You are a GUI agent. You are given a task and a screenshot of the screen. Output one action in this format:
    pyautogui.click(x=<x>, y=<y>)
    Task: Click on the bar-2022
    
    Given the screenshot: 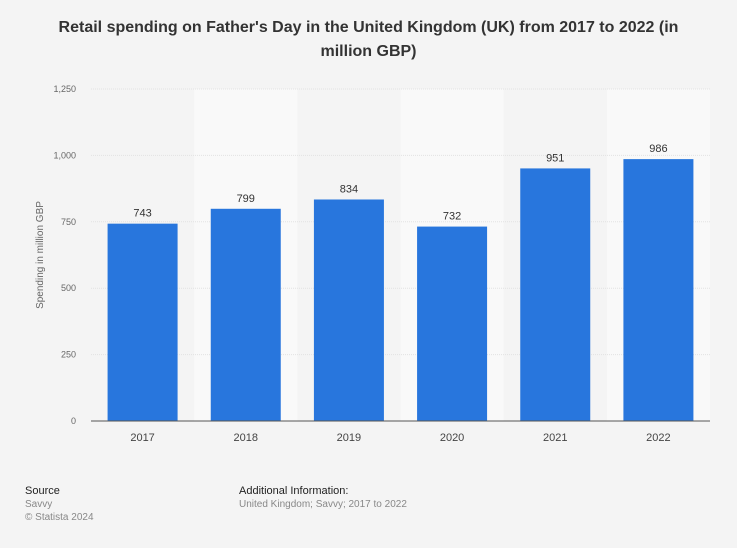 What is the action you would take?
    pyautogui.click(x=658, y=290)
    